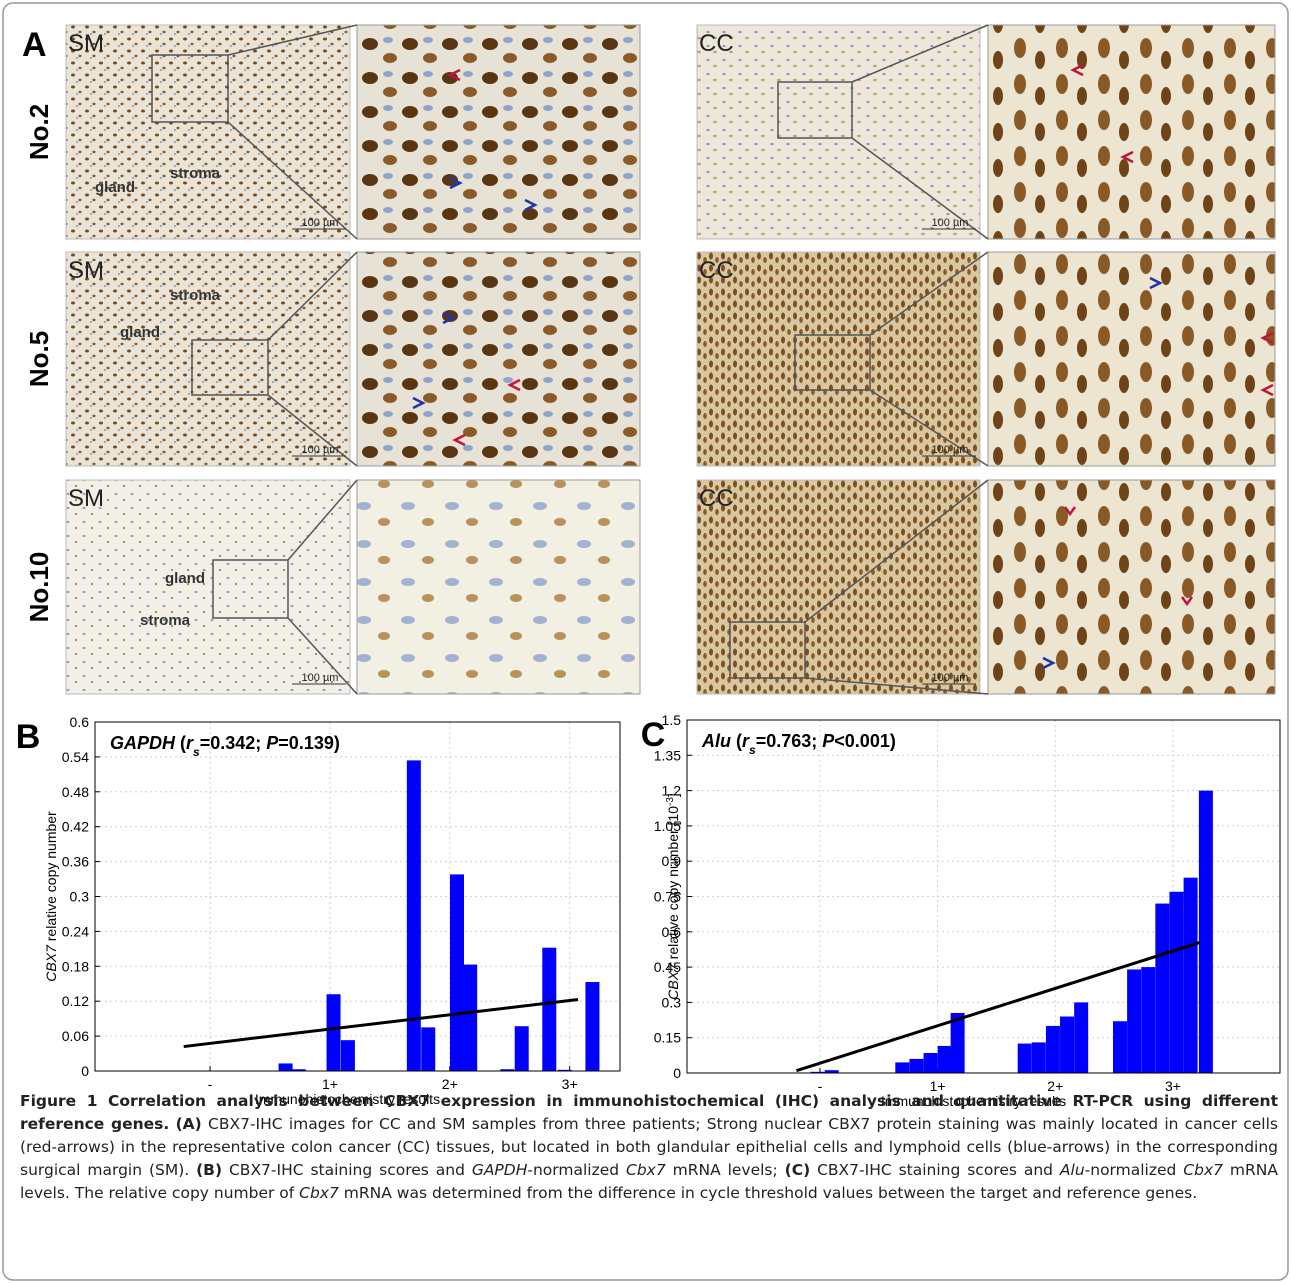 The image size is (1292, 1283). Describe the element at coordinates (725, 1170) in the screenshot. I see `caption-text: mRNA levels;` at that location.